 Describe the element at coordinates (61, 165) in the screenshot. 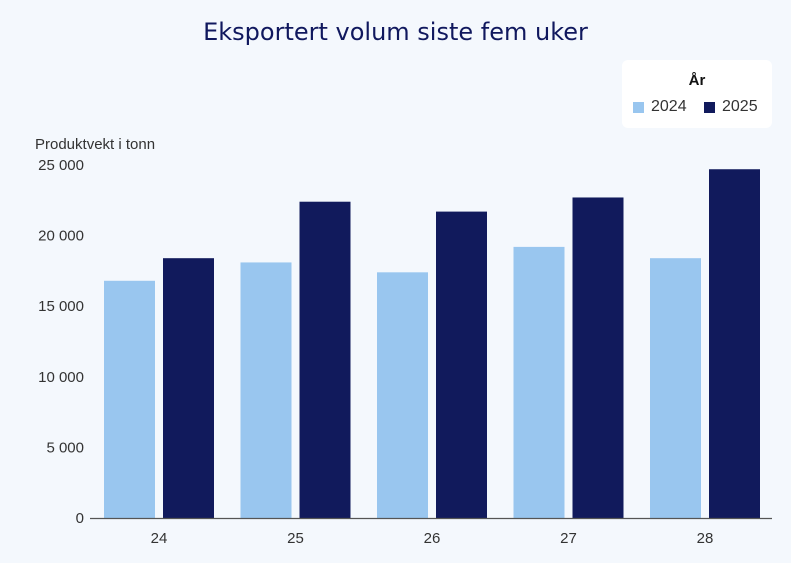

I see `y-tick-label: 25 000` at that location.